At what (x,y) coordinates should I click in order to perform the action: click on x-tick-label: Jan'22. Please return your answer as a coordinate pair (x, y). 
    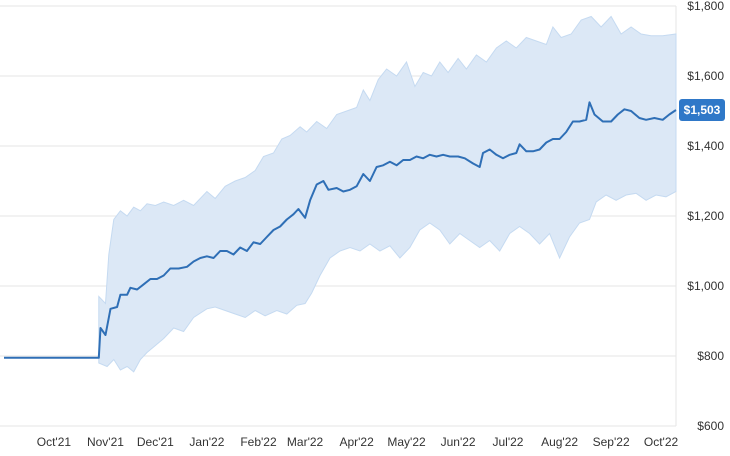
    Looking at the image, I should click on (206, 442).